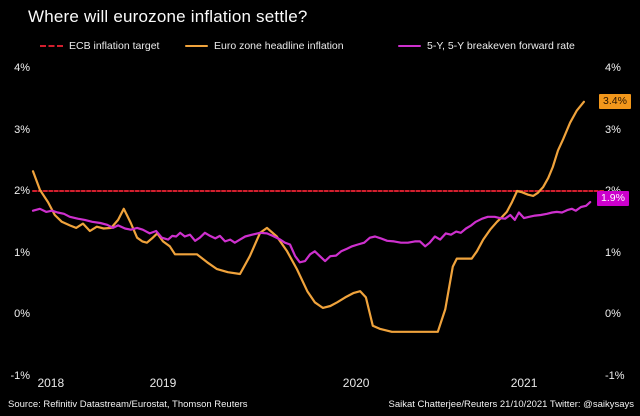 The width and height of the screenshot is (640, 416). I want to click on y-tick-left-1: 1%, so click(22, 252).